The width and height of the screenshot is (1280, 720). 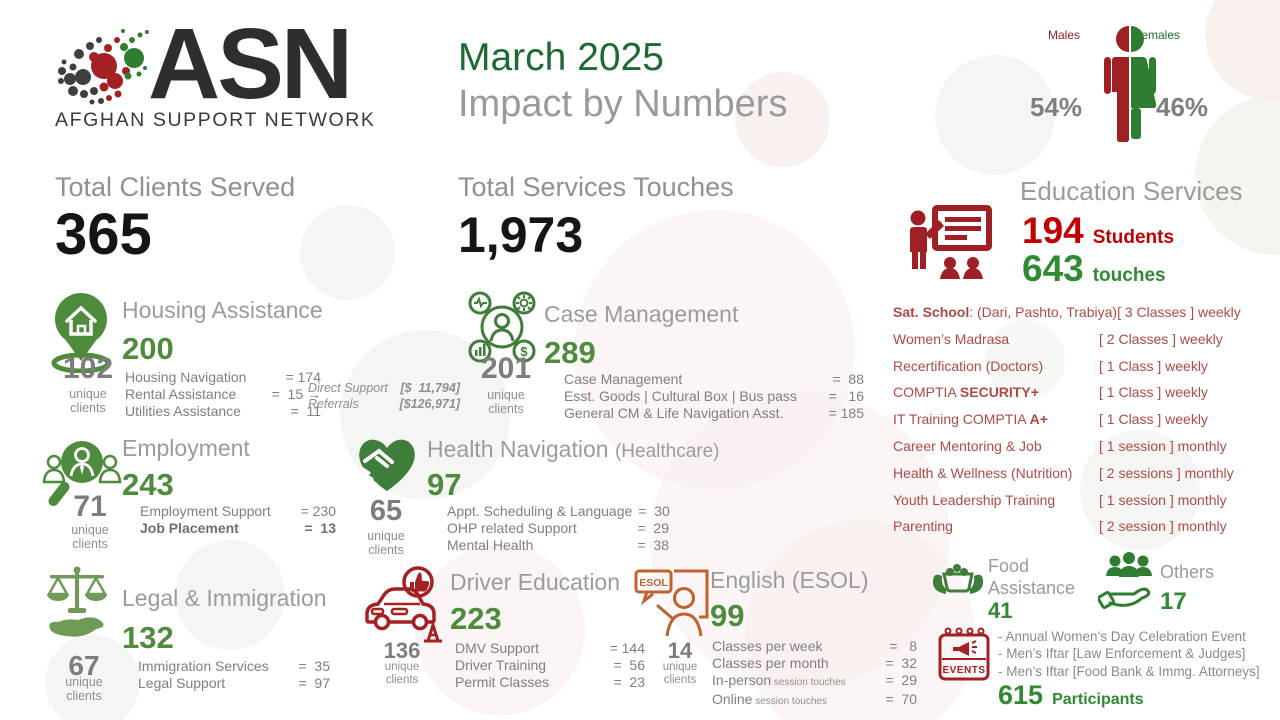 I want to click on education-program-row: COMPTIA SECURITY+[ 1 Class ] weekly, so click(x=1050, y=392).